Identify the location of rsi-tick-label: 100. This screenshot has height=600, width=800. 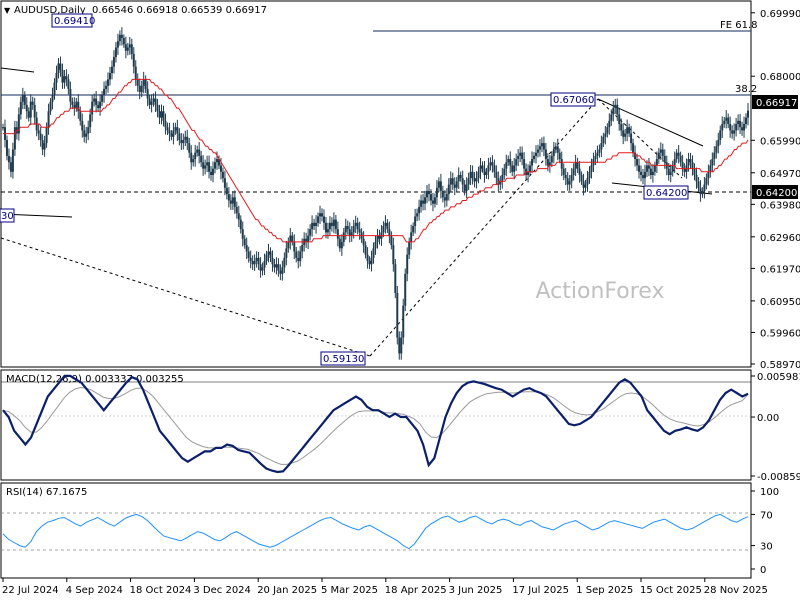
(769, 492).